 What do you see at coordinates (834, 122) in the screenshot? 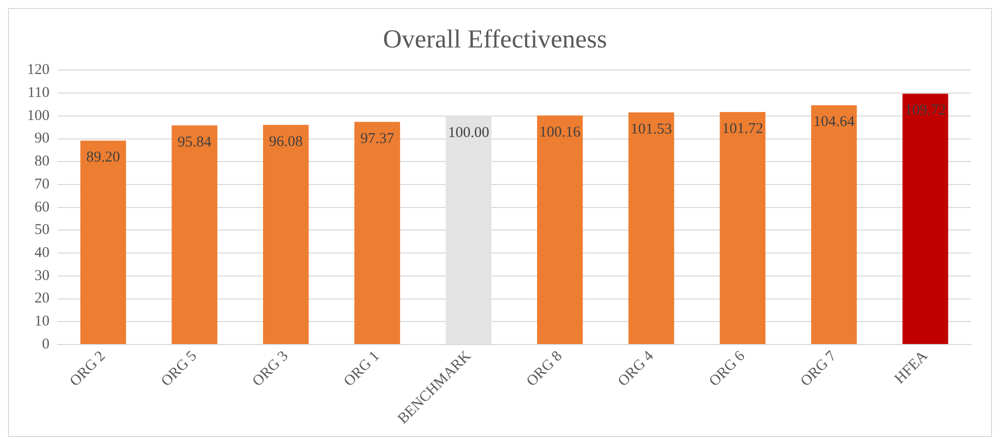
I see `data-label: 104.64` at bounding box center [834, 122].